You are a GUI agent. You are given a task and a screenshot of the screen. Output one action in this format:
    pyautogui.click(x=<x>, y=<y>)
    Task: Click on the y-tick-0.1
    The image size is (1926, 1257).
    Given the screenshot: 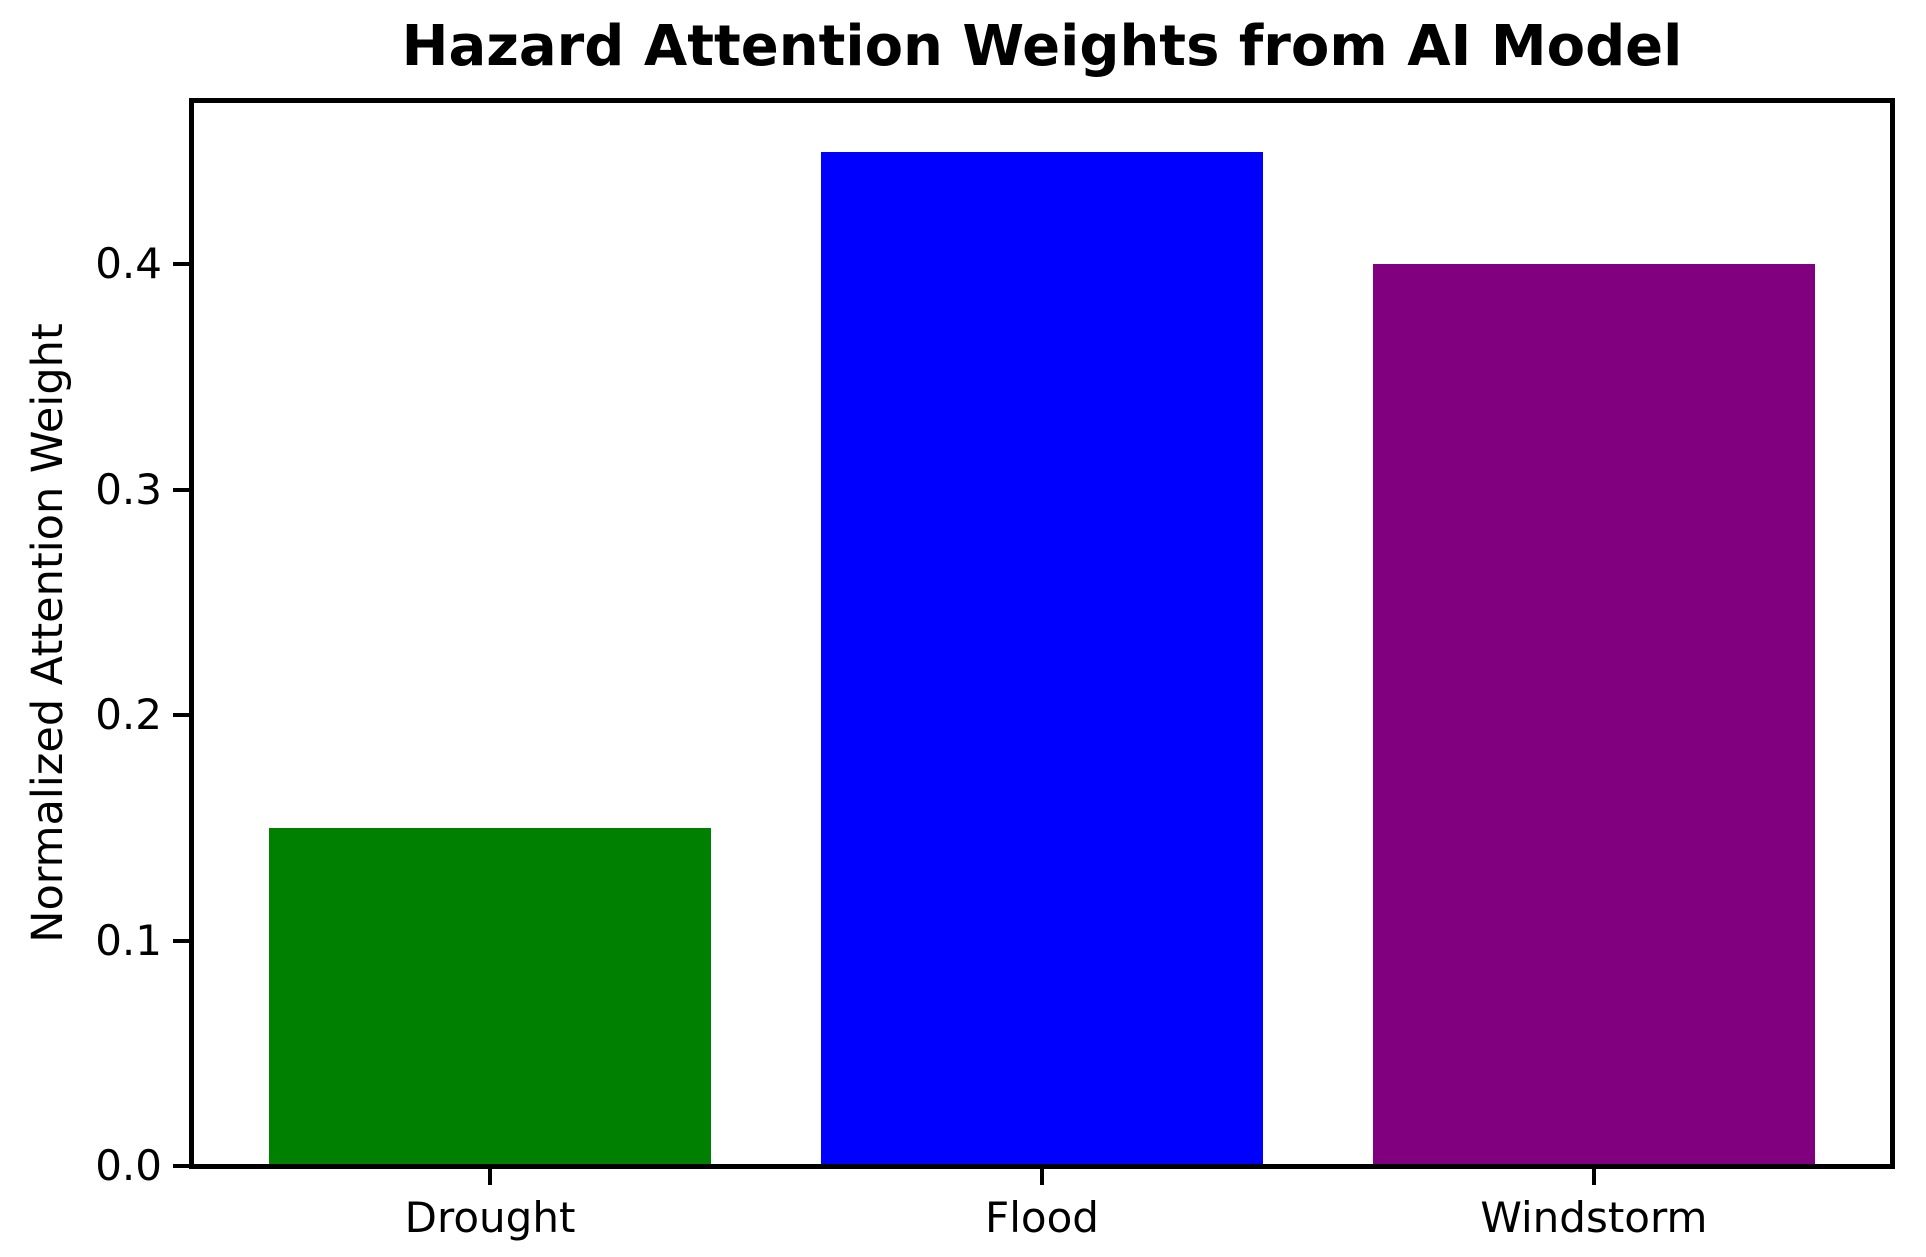 What is the action you would take?
    pyautogui.click(x=181, y=940)
    